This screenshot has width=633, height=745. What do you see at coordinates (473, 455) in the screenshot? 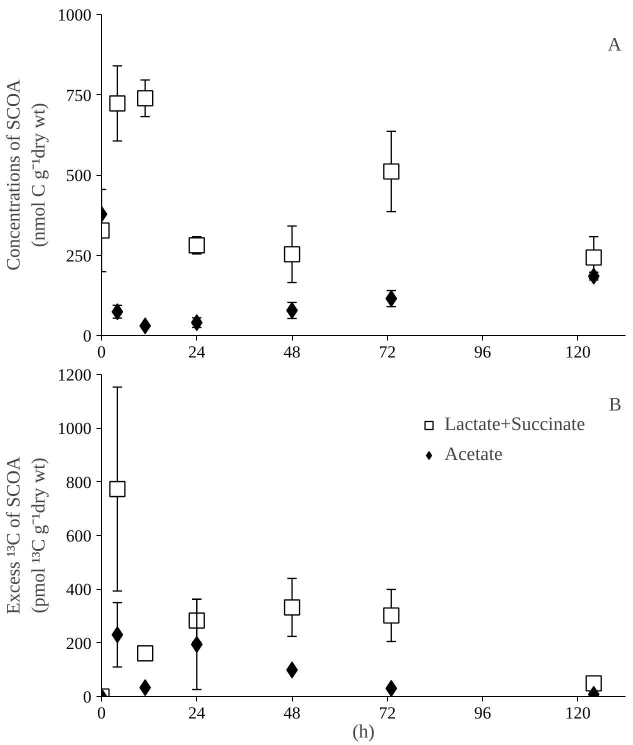
I see `legend-label: Acetate` at bounding box center [473, 455].